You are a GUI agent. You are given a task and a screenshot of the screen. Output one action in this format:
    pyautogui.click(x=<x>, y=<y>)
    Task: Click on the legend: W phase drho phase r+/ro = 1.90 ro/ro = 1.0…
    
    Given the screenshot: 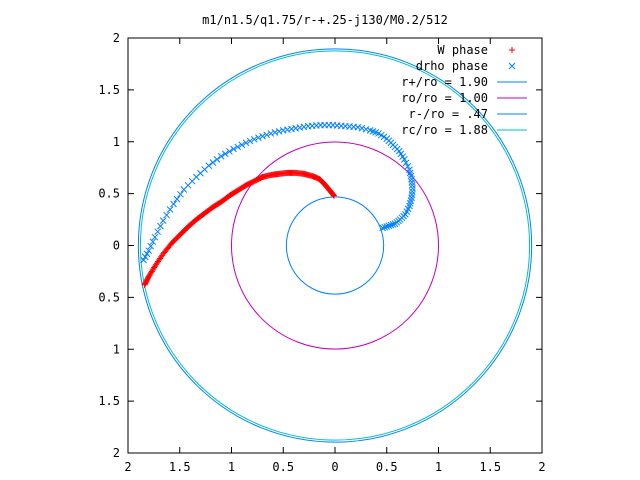 What is the action you would take?
    pyautogui.click(x=464, y=90)
    